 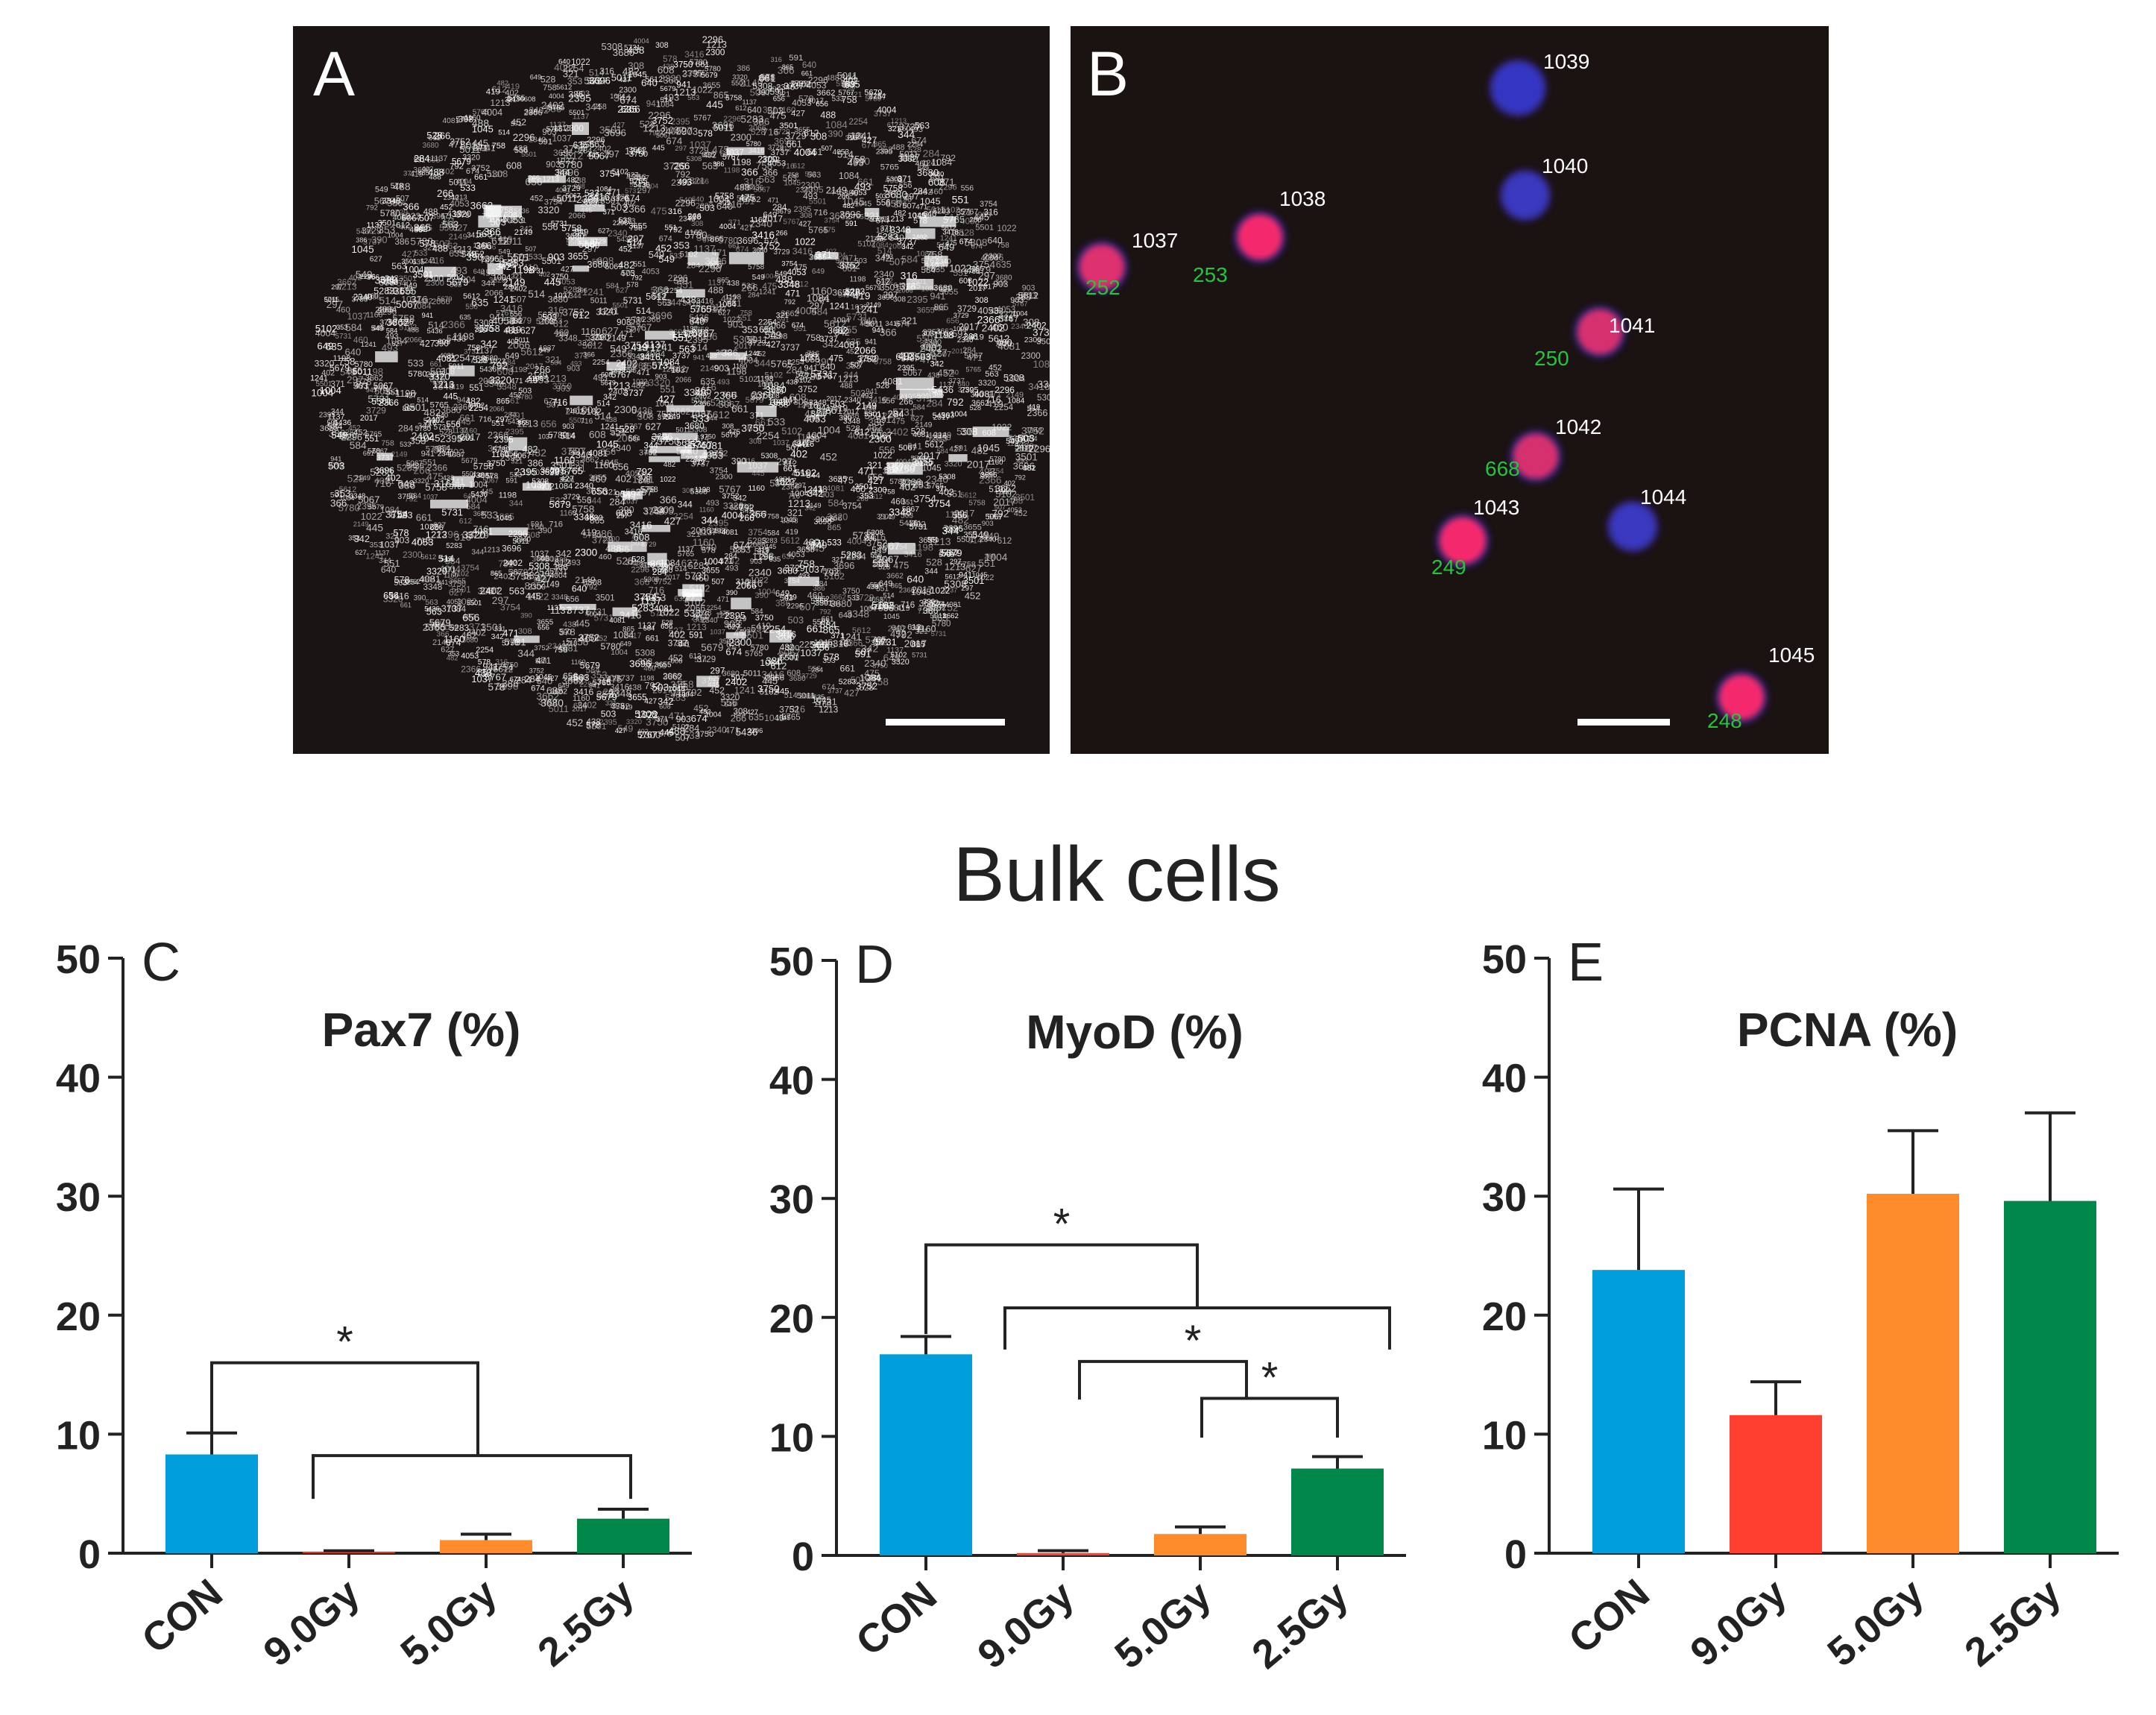 I want to click on panel-a-cell-label: 2402, so click(x=897, y=629).